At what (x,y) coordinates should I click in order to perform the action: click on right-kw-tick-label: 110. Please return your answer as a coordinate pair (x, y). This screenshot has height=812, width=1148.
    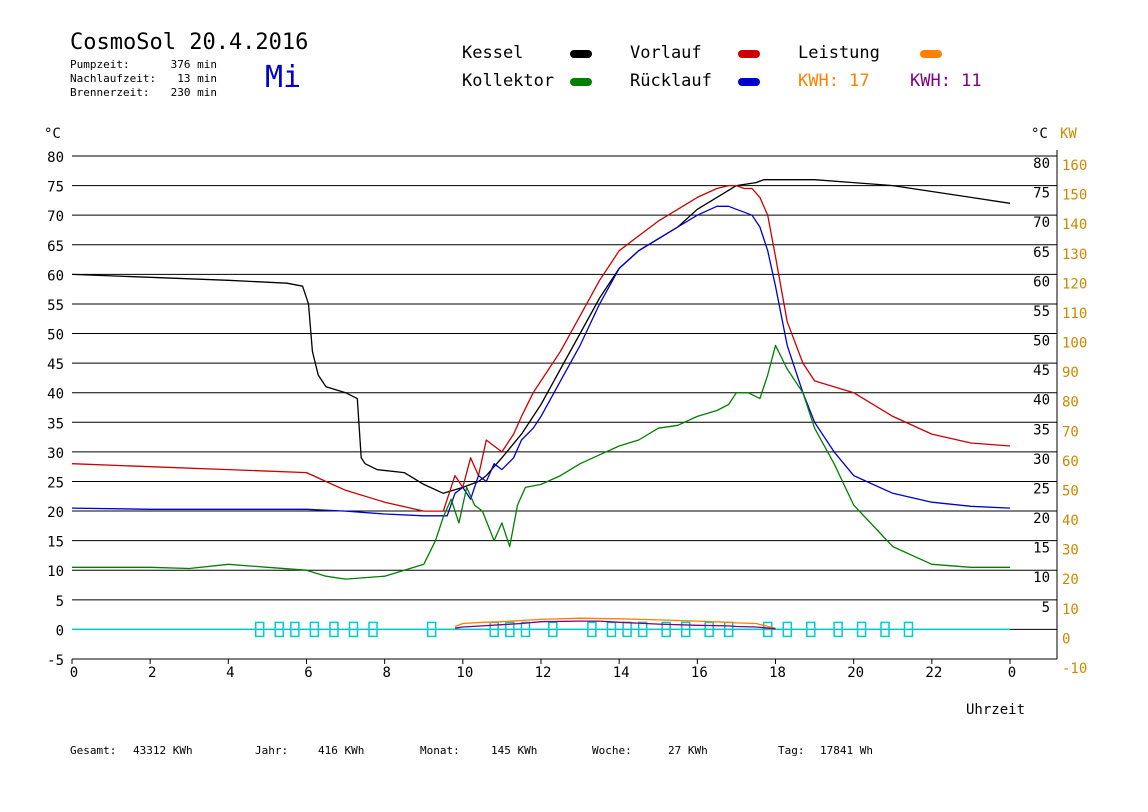
    Looking at the image, I should click on (1074, 314).